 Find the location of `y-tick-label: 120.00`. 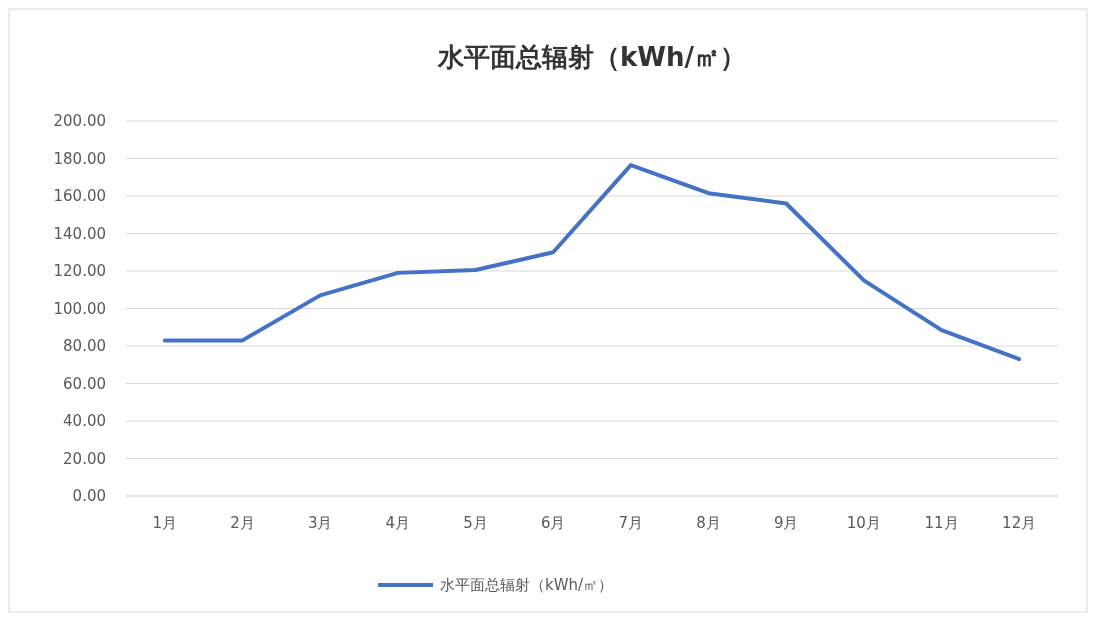

y-tick-label: 120.00 is located at coordinates (79, 271).